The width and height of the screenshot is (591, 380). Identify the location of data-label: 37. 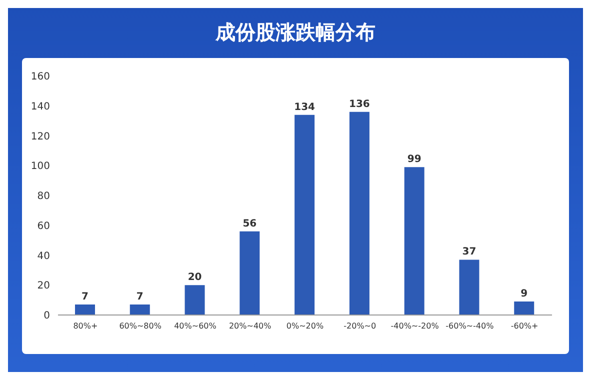
(469, 252).